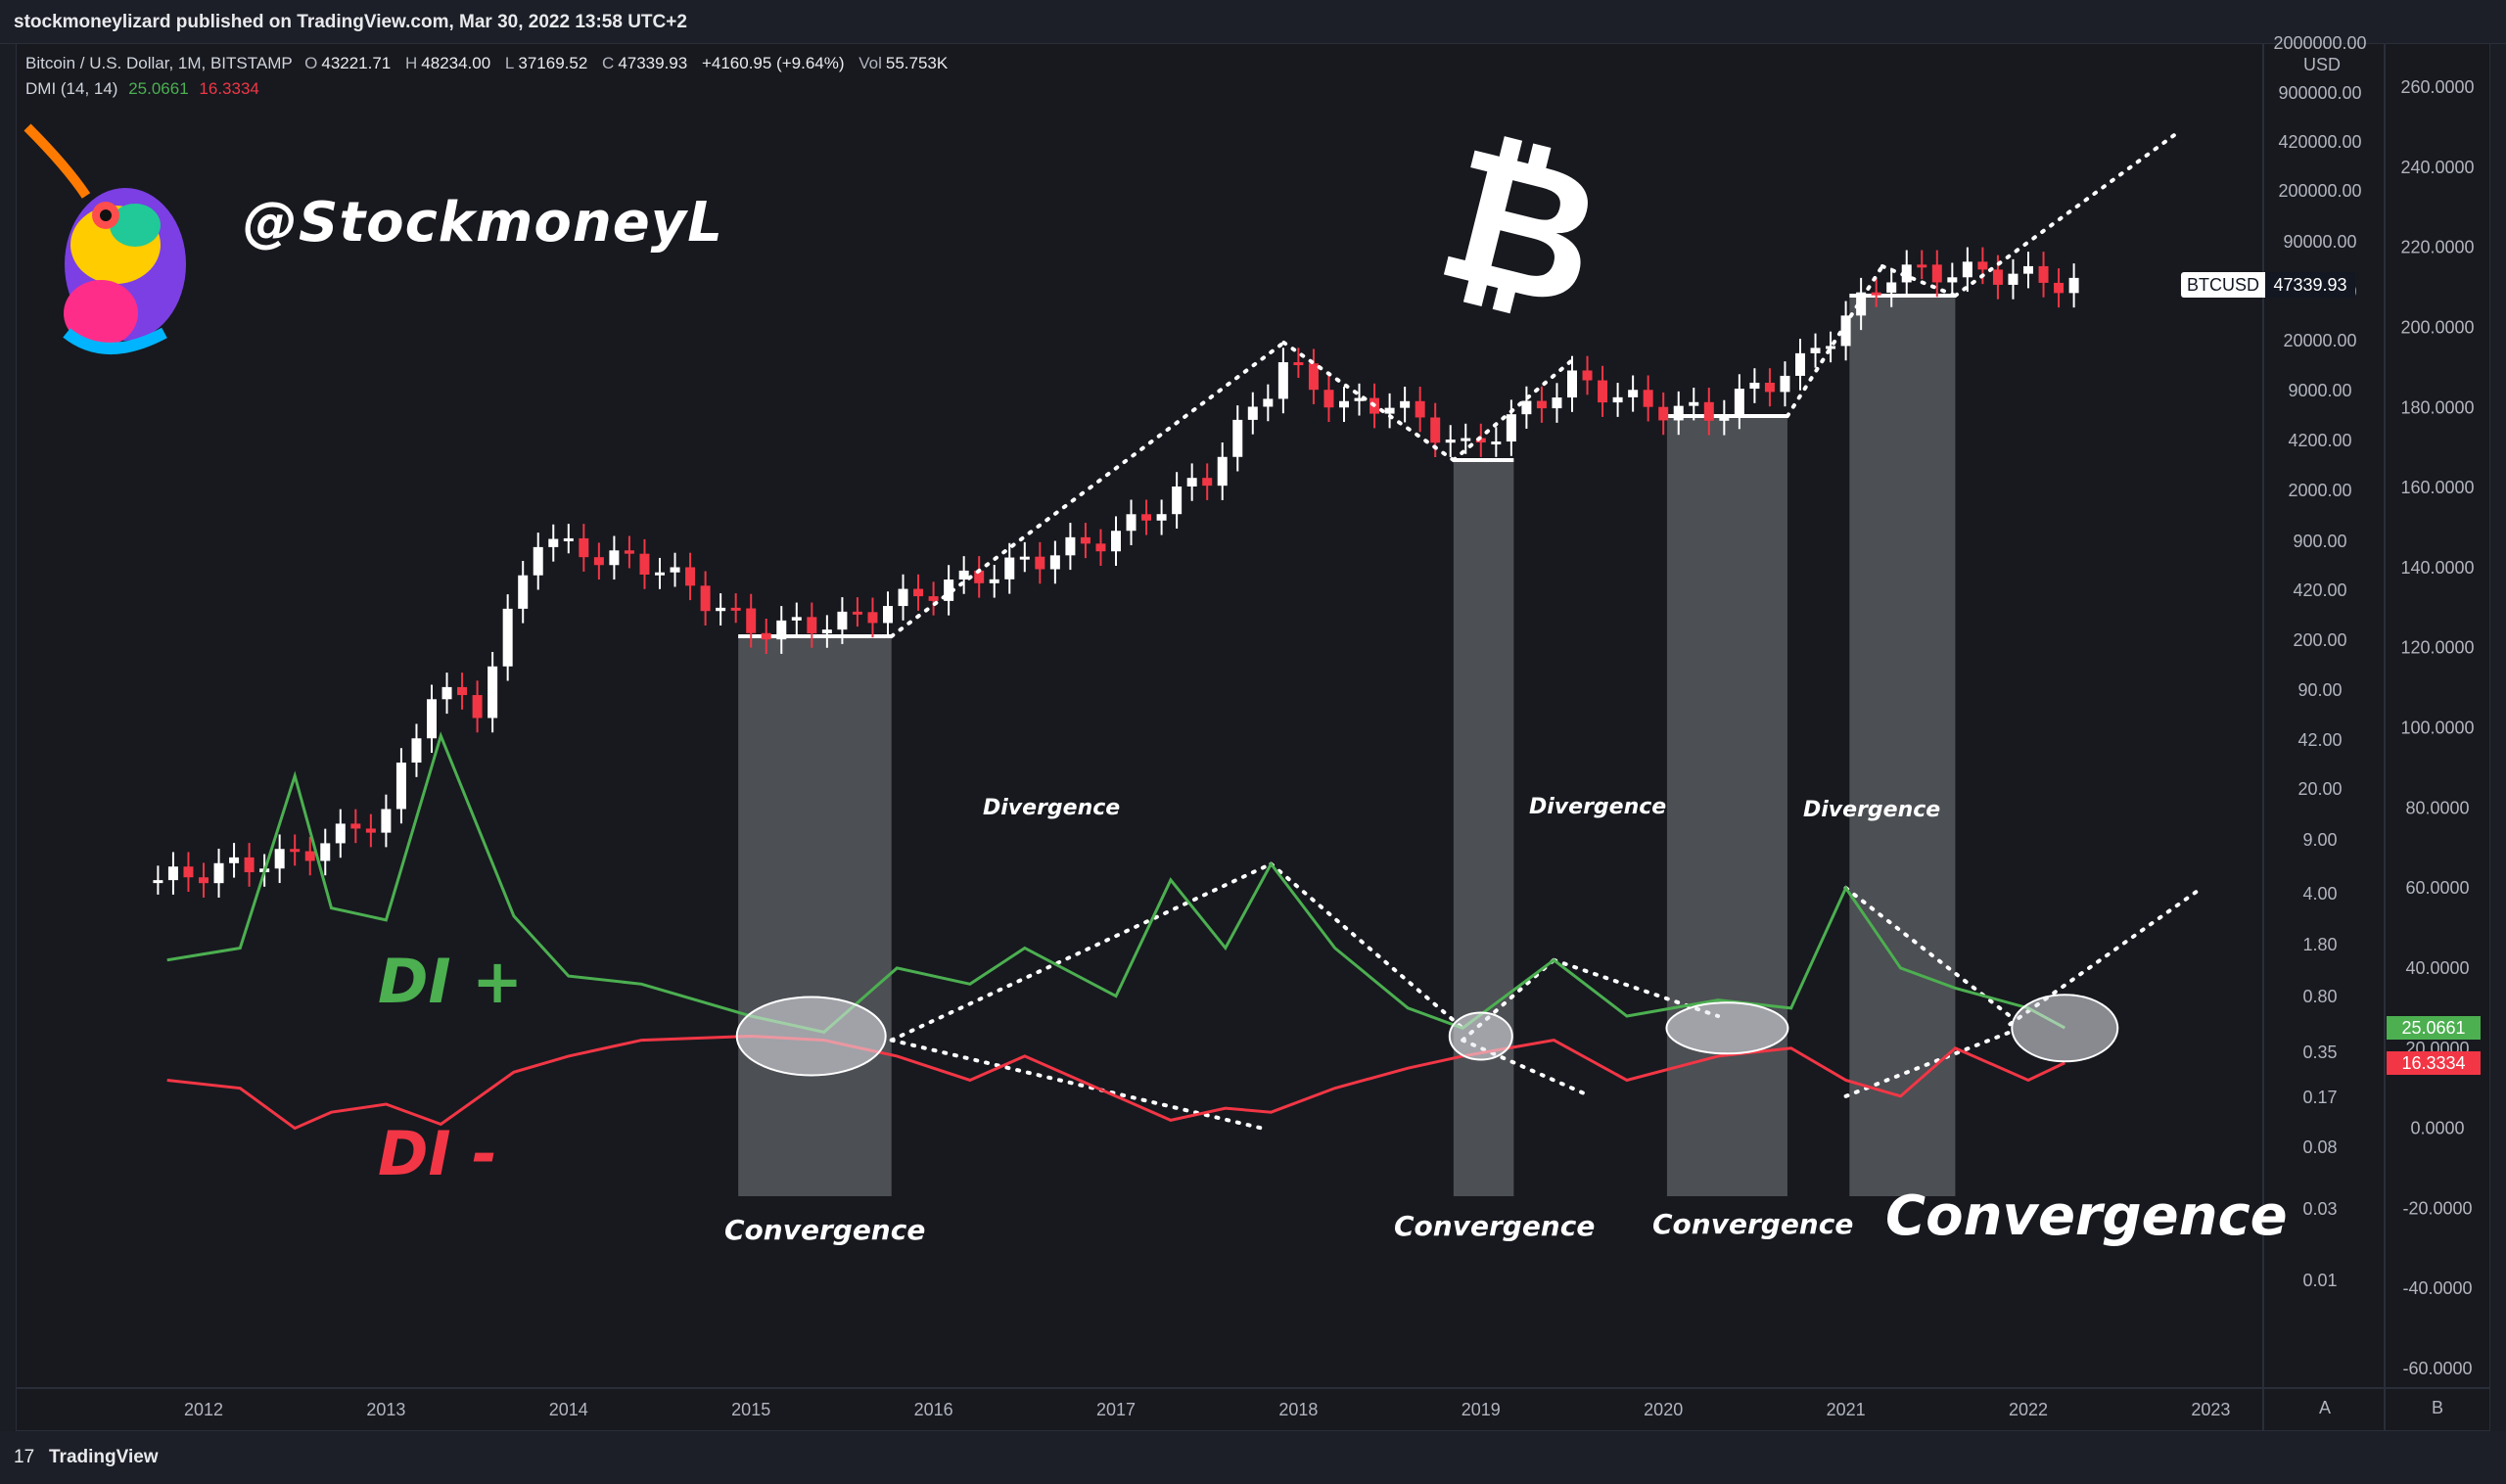 Image resolution: width=2506 pixels, height=1484 pixels. Describe the element at coordinates (1872, 810) in the screenshot. I see `divergence-label-3: Divergence` at that location.